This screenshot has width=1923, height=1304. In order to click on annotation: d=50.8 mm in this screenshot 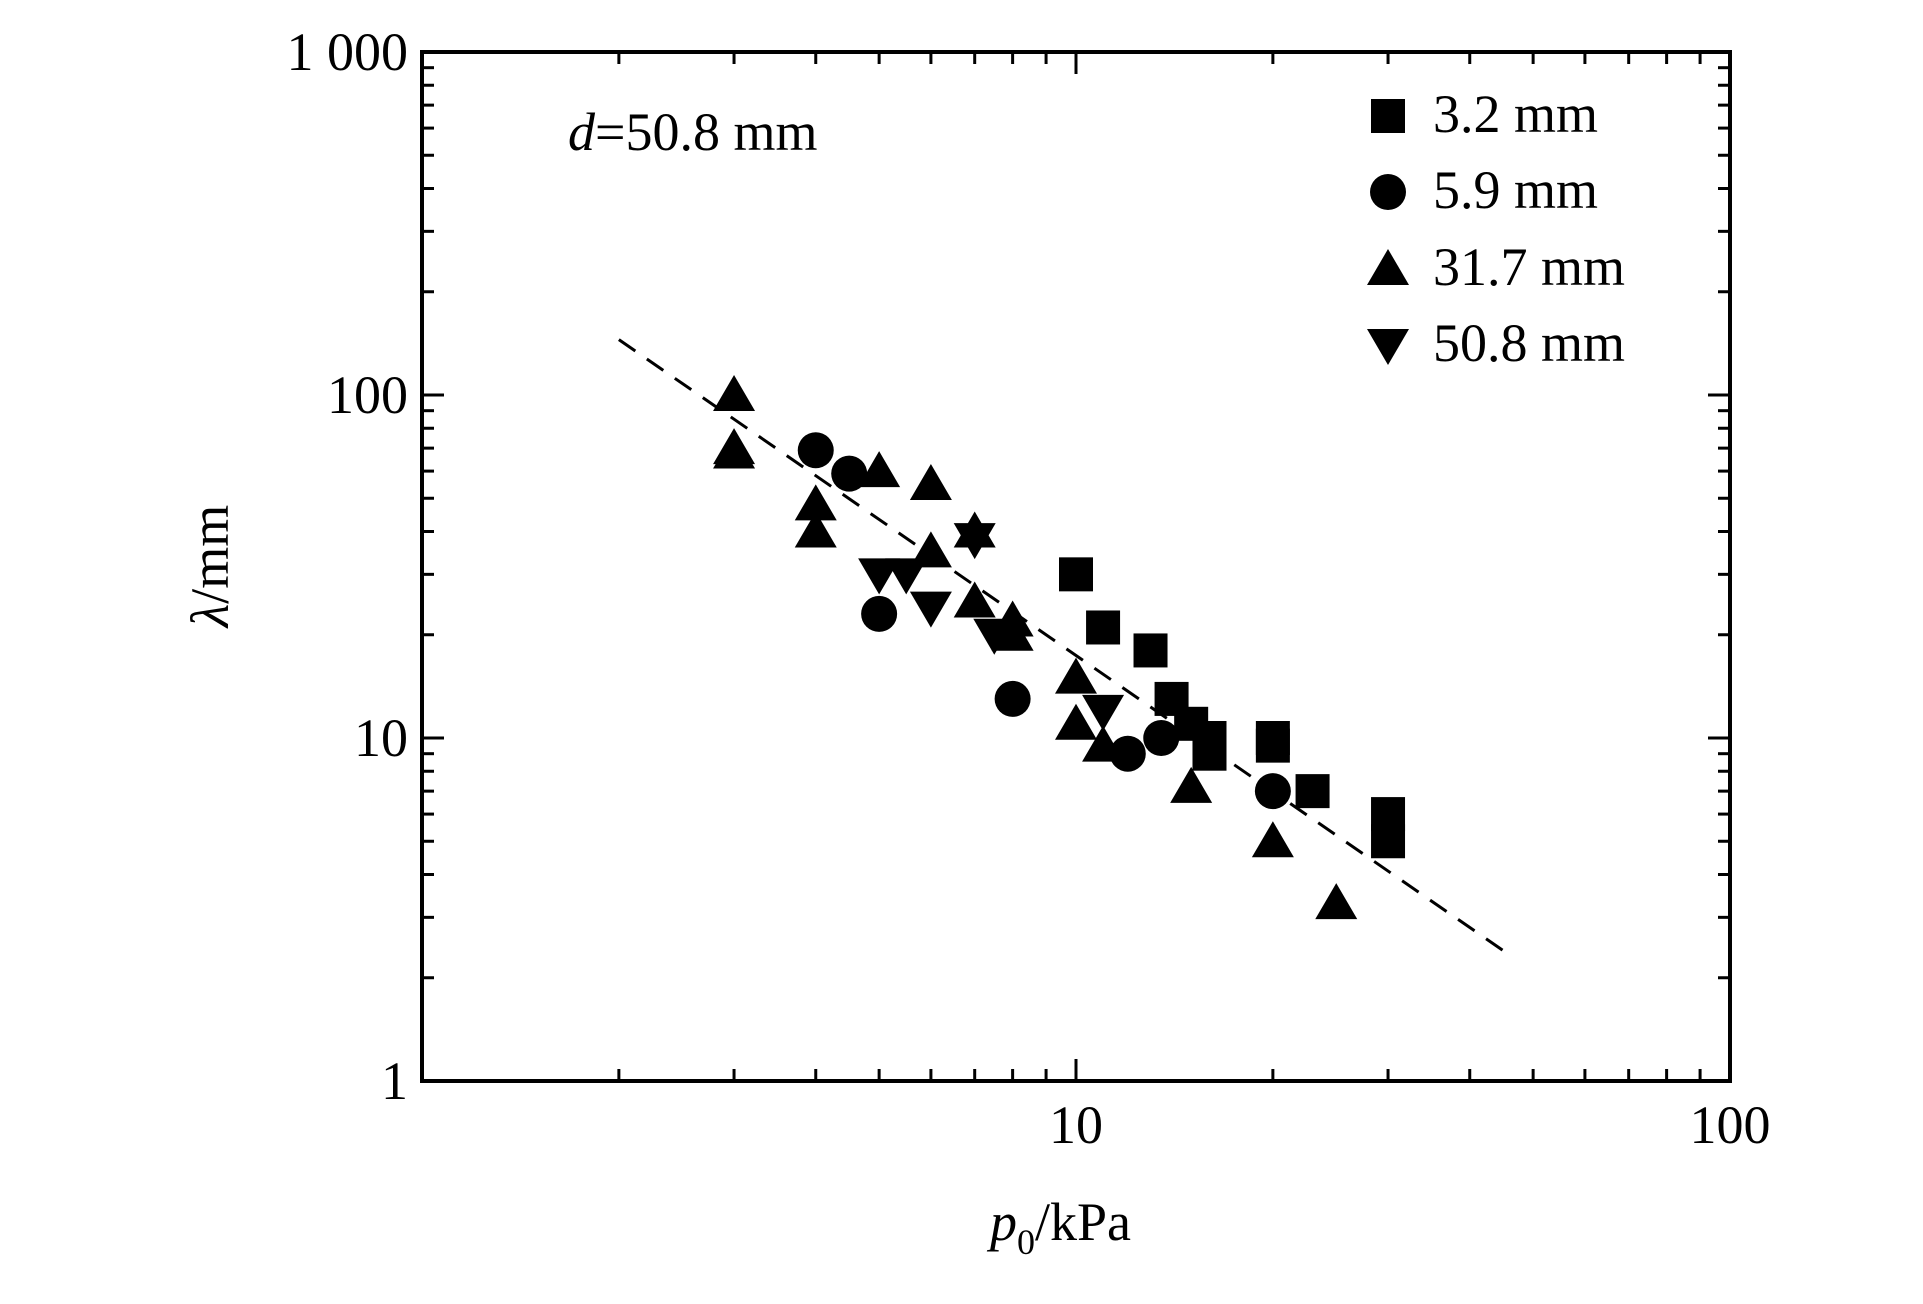, I will do `click(692, 132)`.